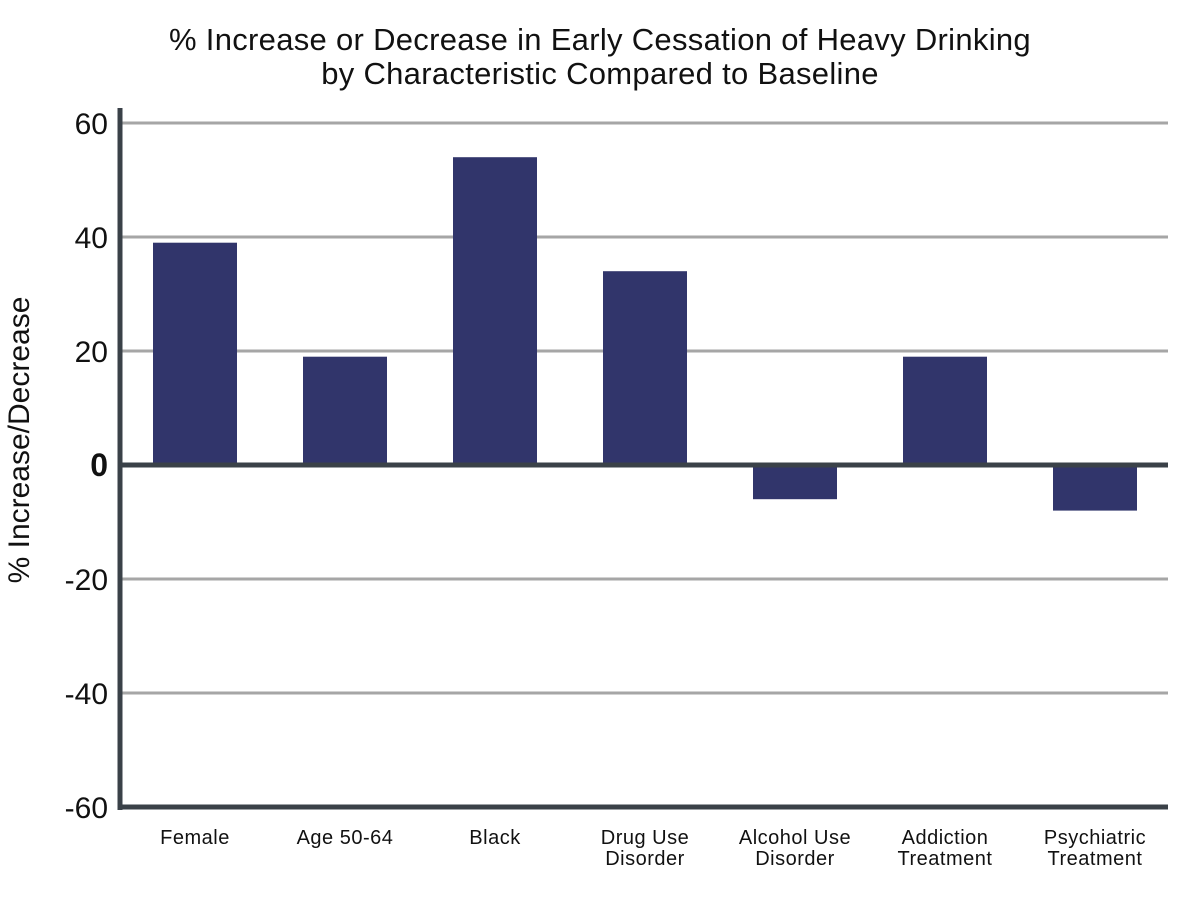  Describe the element at coordinates (86, 580) in the screenshot. I see `y-tick-label: -20` at that location.